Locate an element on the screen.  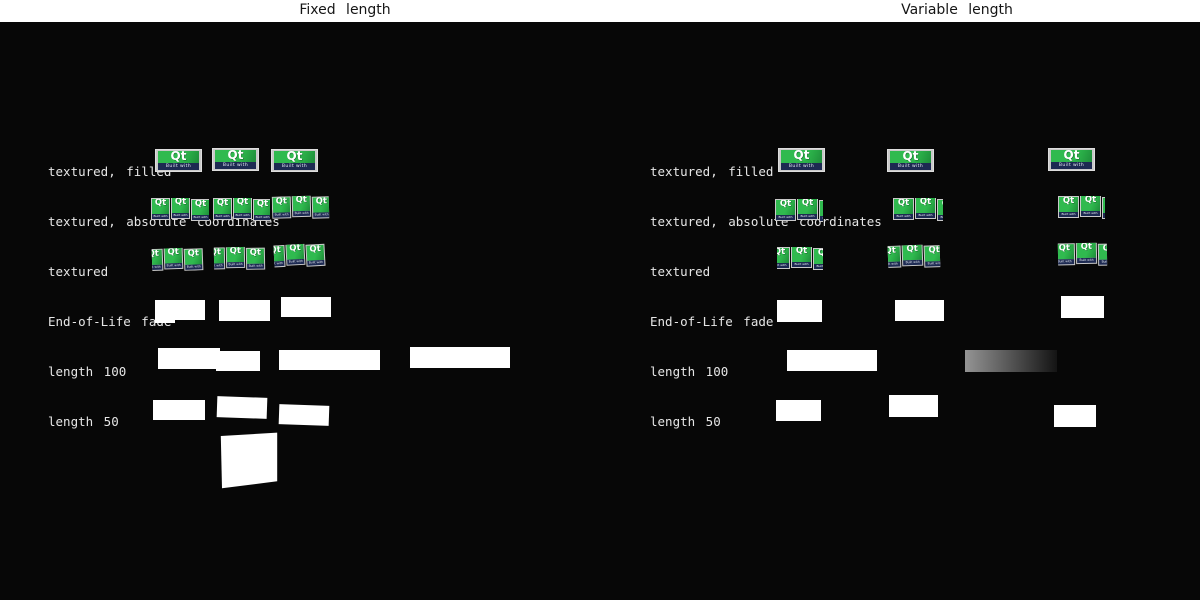
fade-band is located at coordinates (1011, 361).